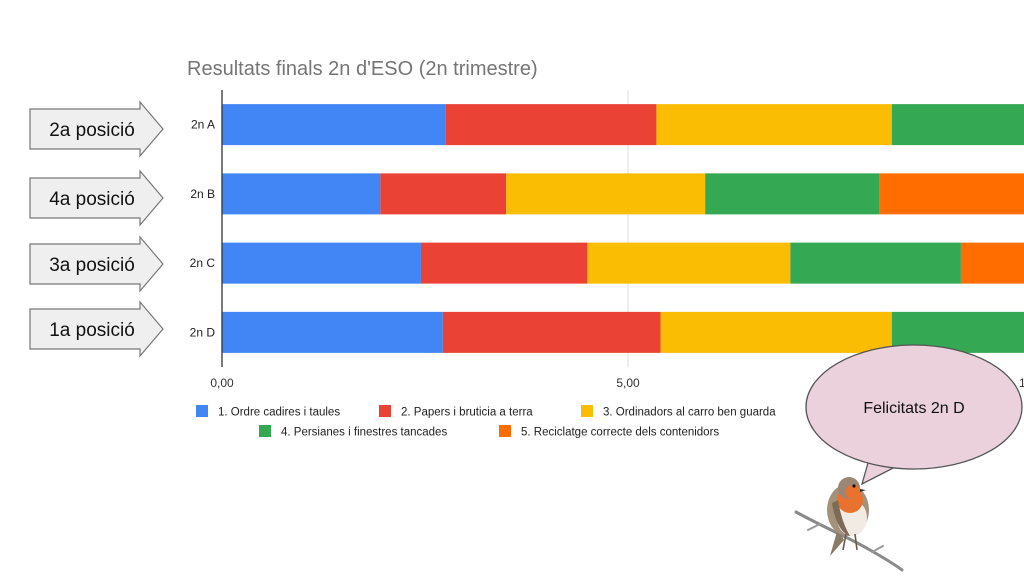 The height and width of the screenshot is (576, 1024). What do you see at coordinates (362, 69) in the screenshot?
I see `chart-title: Resultats finals 2n d'ESO (2n trimestre)` at bounding box center [362, 69].